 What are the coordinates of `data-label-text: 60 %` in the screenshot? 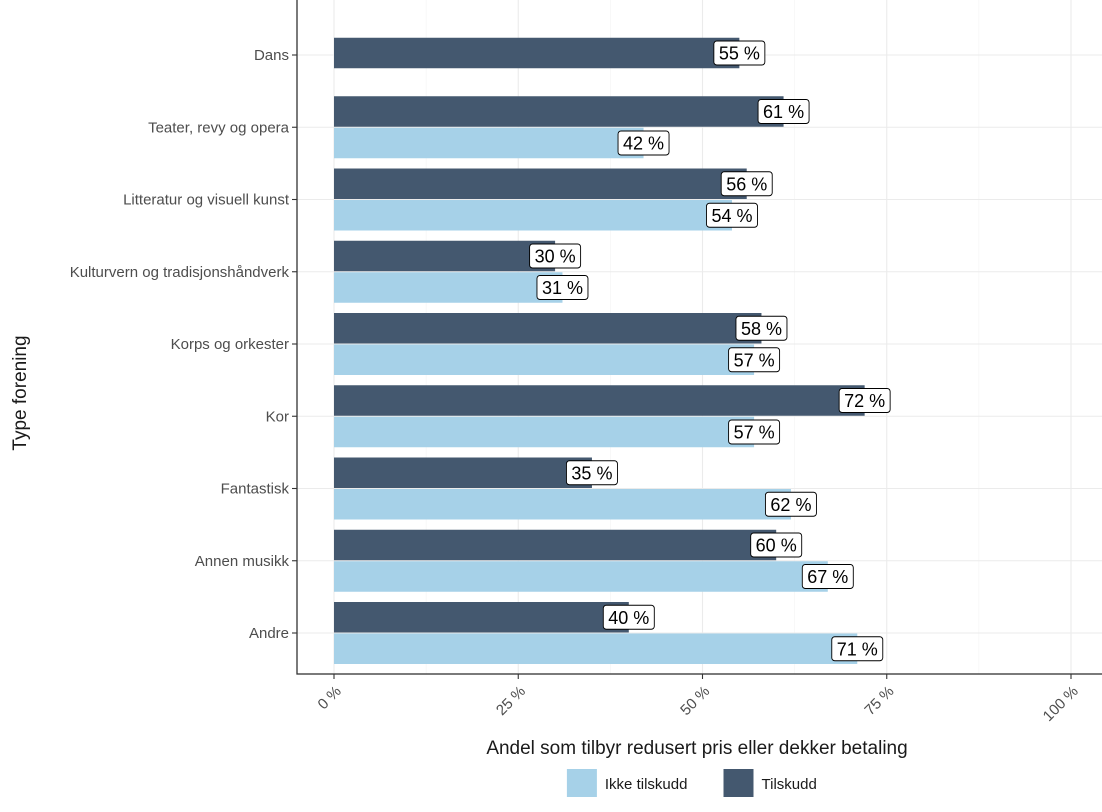 It's located at (776, 546).